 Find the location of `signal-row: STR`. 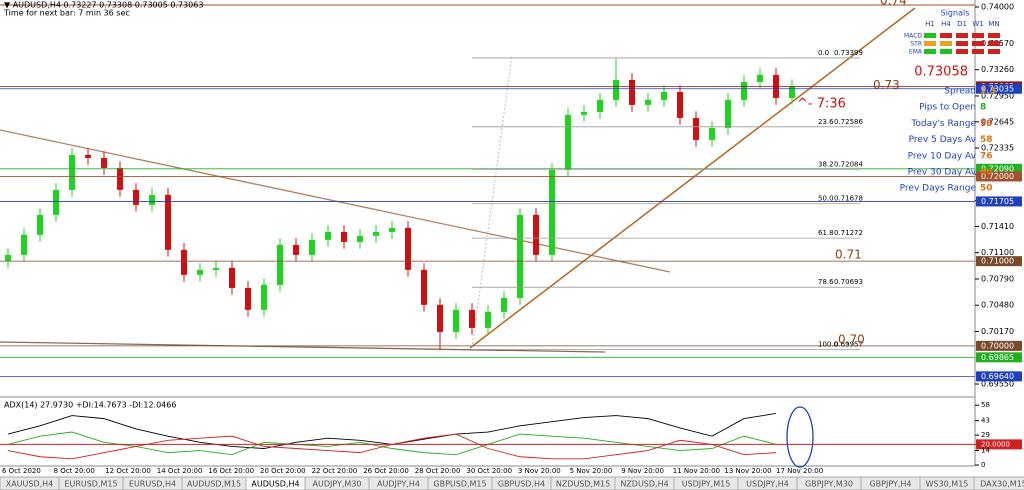

signal-row: STR is located at coordinates (916, 44).